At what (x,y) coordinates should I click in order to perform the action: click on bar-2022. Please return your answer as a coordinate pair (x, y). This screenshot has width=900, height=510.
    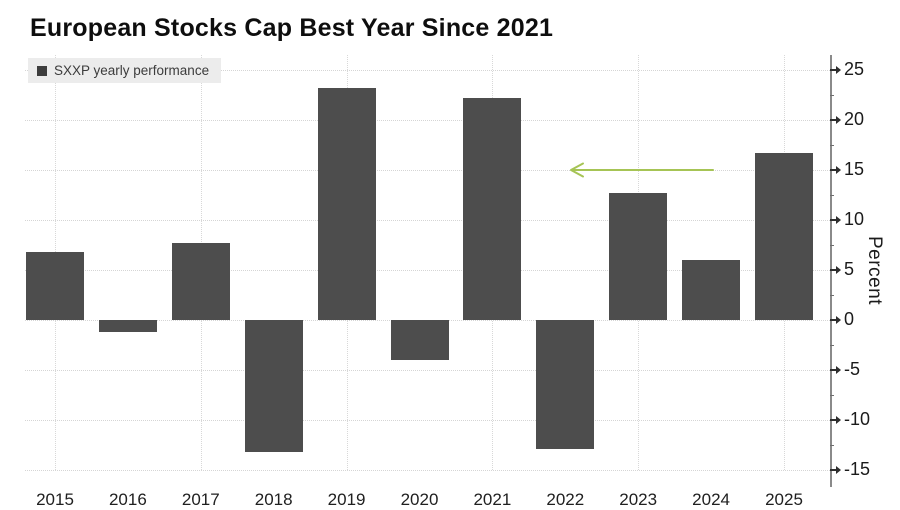
    Looking at the image, I should click on (565, 384).